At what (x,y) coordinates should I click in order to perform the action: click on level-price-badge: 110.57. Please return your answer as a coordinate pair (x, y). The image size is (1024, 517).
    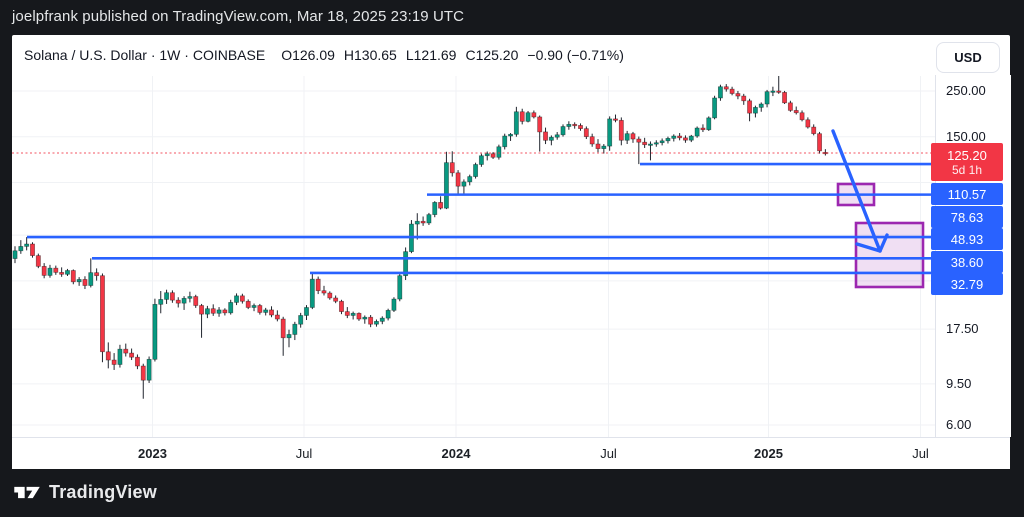
    Looking at the image, I should click on (967, 194).